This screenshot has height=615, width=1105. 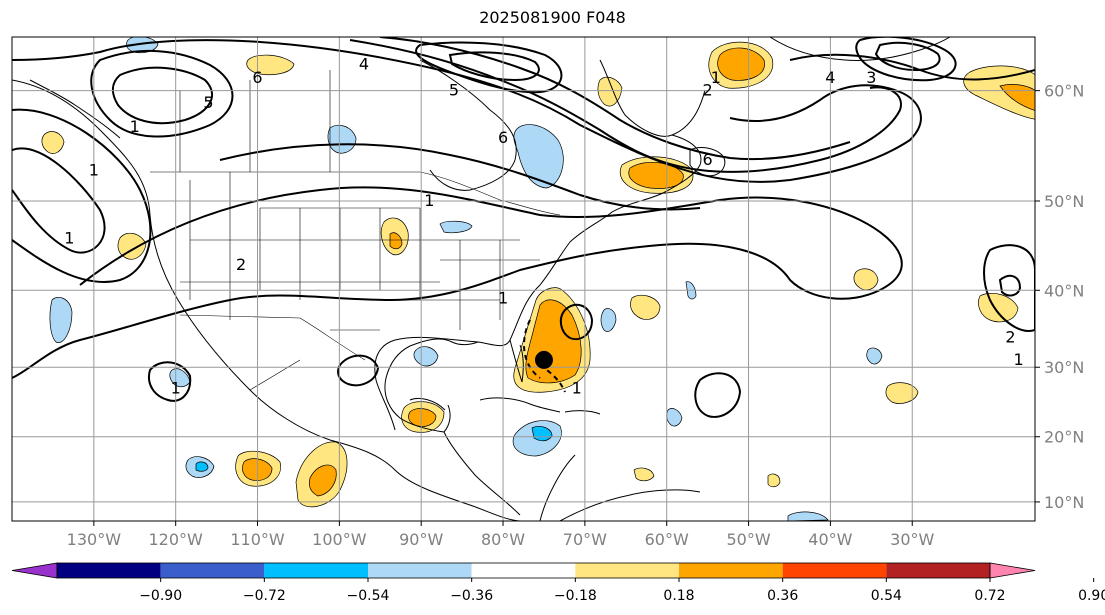 I want to click on lon-tick-label: 130°W, so click(x=94, y=539).